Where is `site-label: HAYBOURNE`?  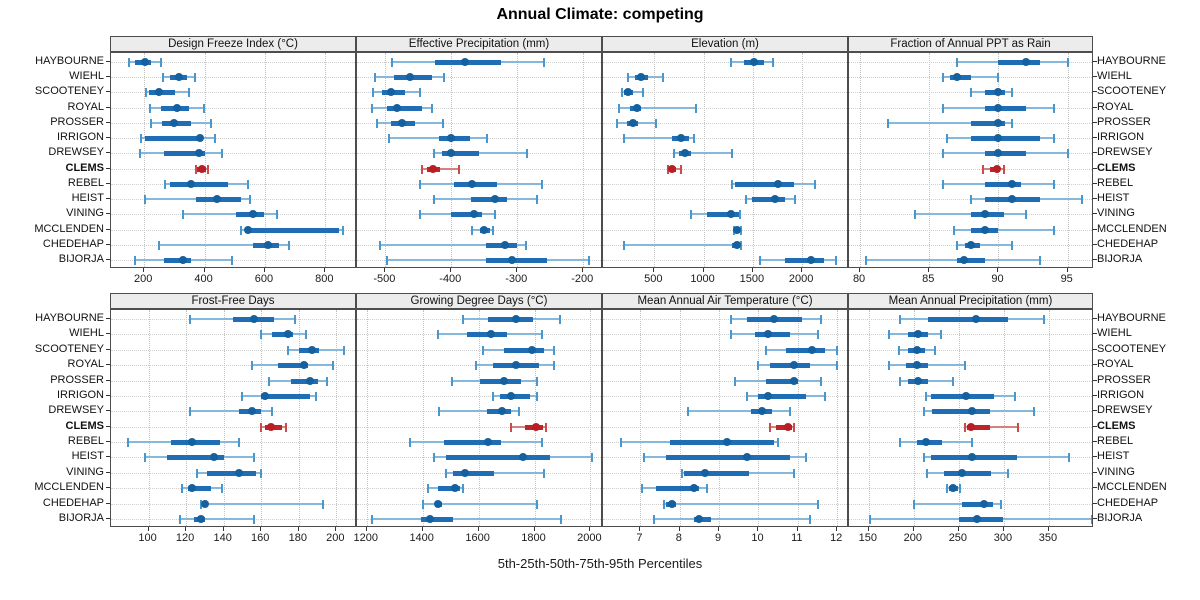 site-label: HAYBOURNE is located at coordinates (69, 318).